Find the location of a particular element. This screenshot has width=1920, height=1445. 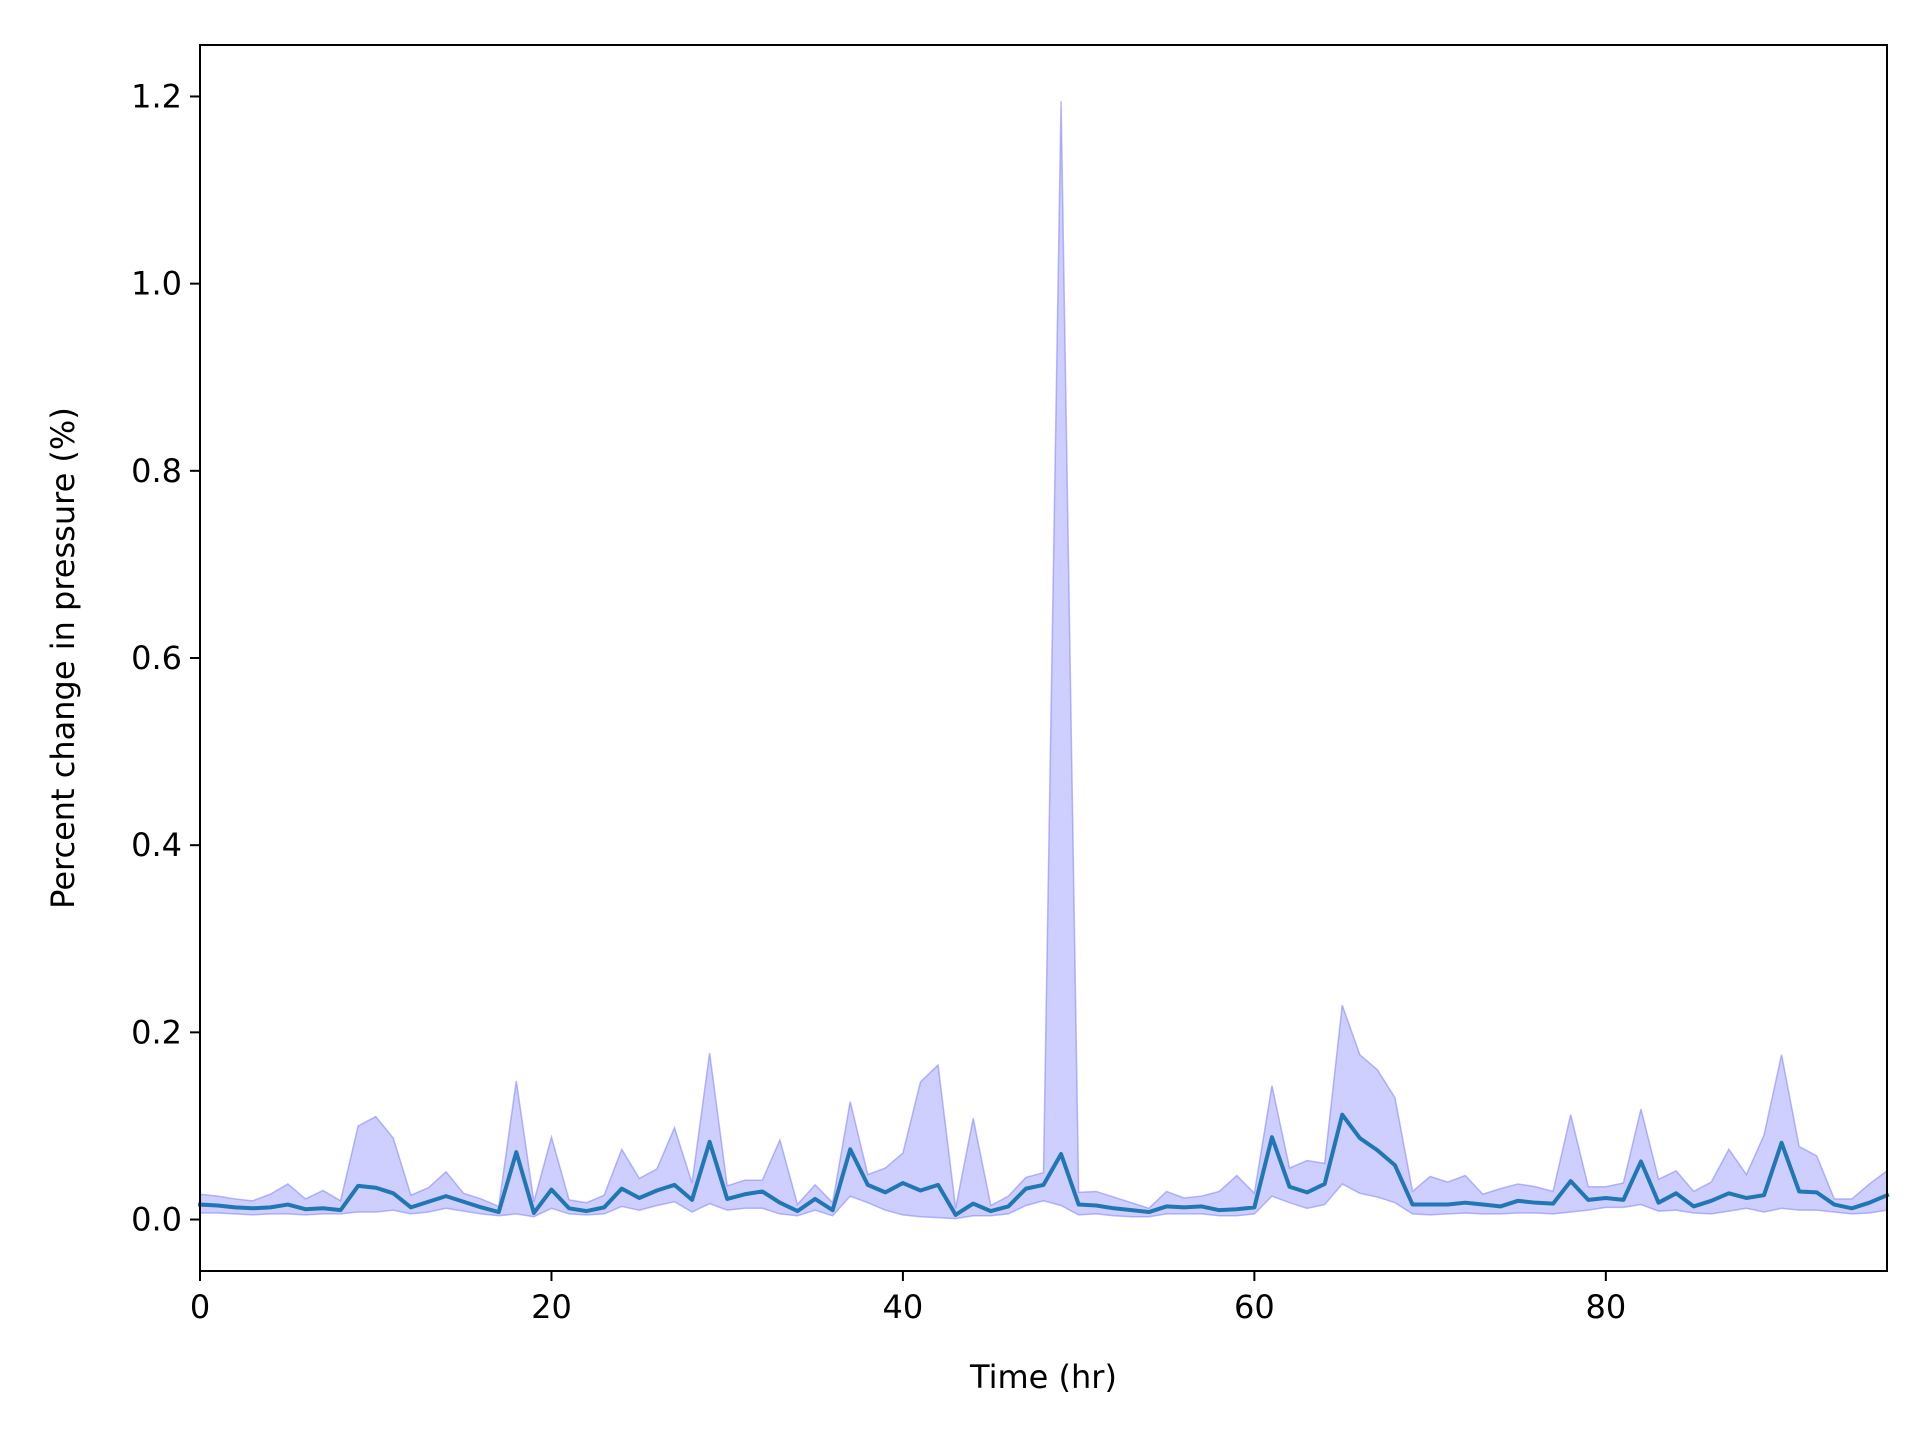

x-tick-label: 0 is located at coordinates (200, 1307).